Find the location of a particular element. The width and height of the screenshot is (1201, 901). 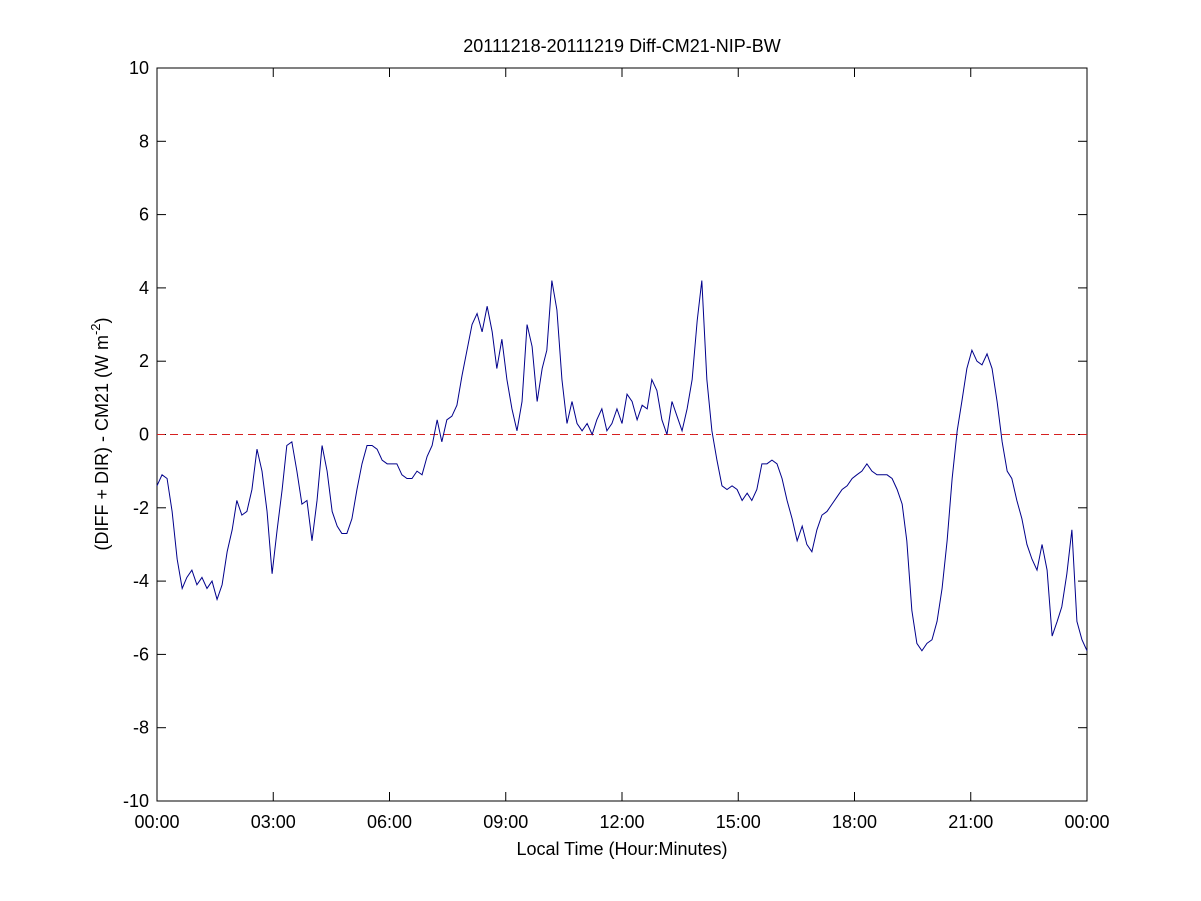

x-tick-label: 09:00 is located at coordinates (505, 822).